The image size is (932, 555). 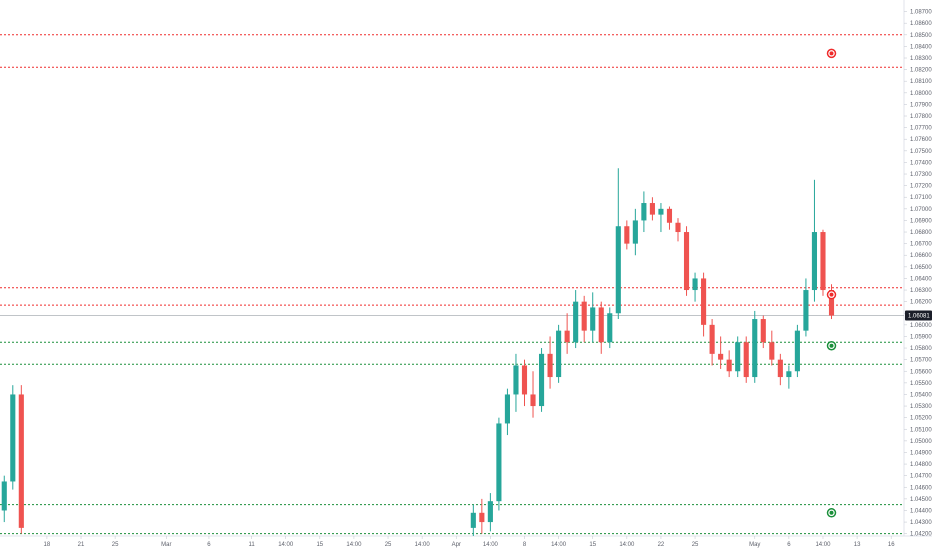 I want to click on time-tick-label: Apr, so click(x=456, y=545).